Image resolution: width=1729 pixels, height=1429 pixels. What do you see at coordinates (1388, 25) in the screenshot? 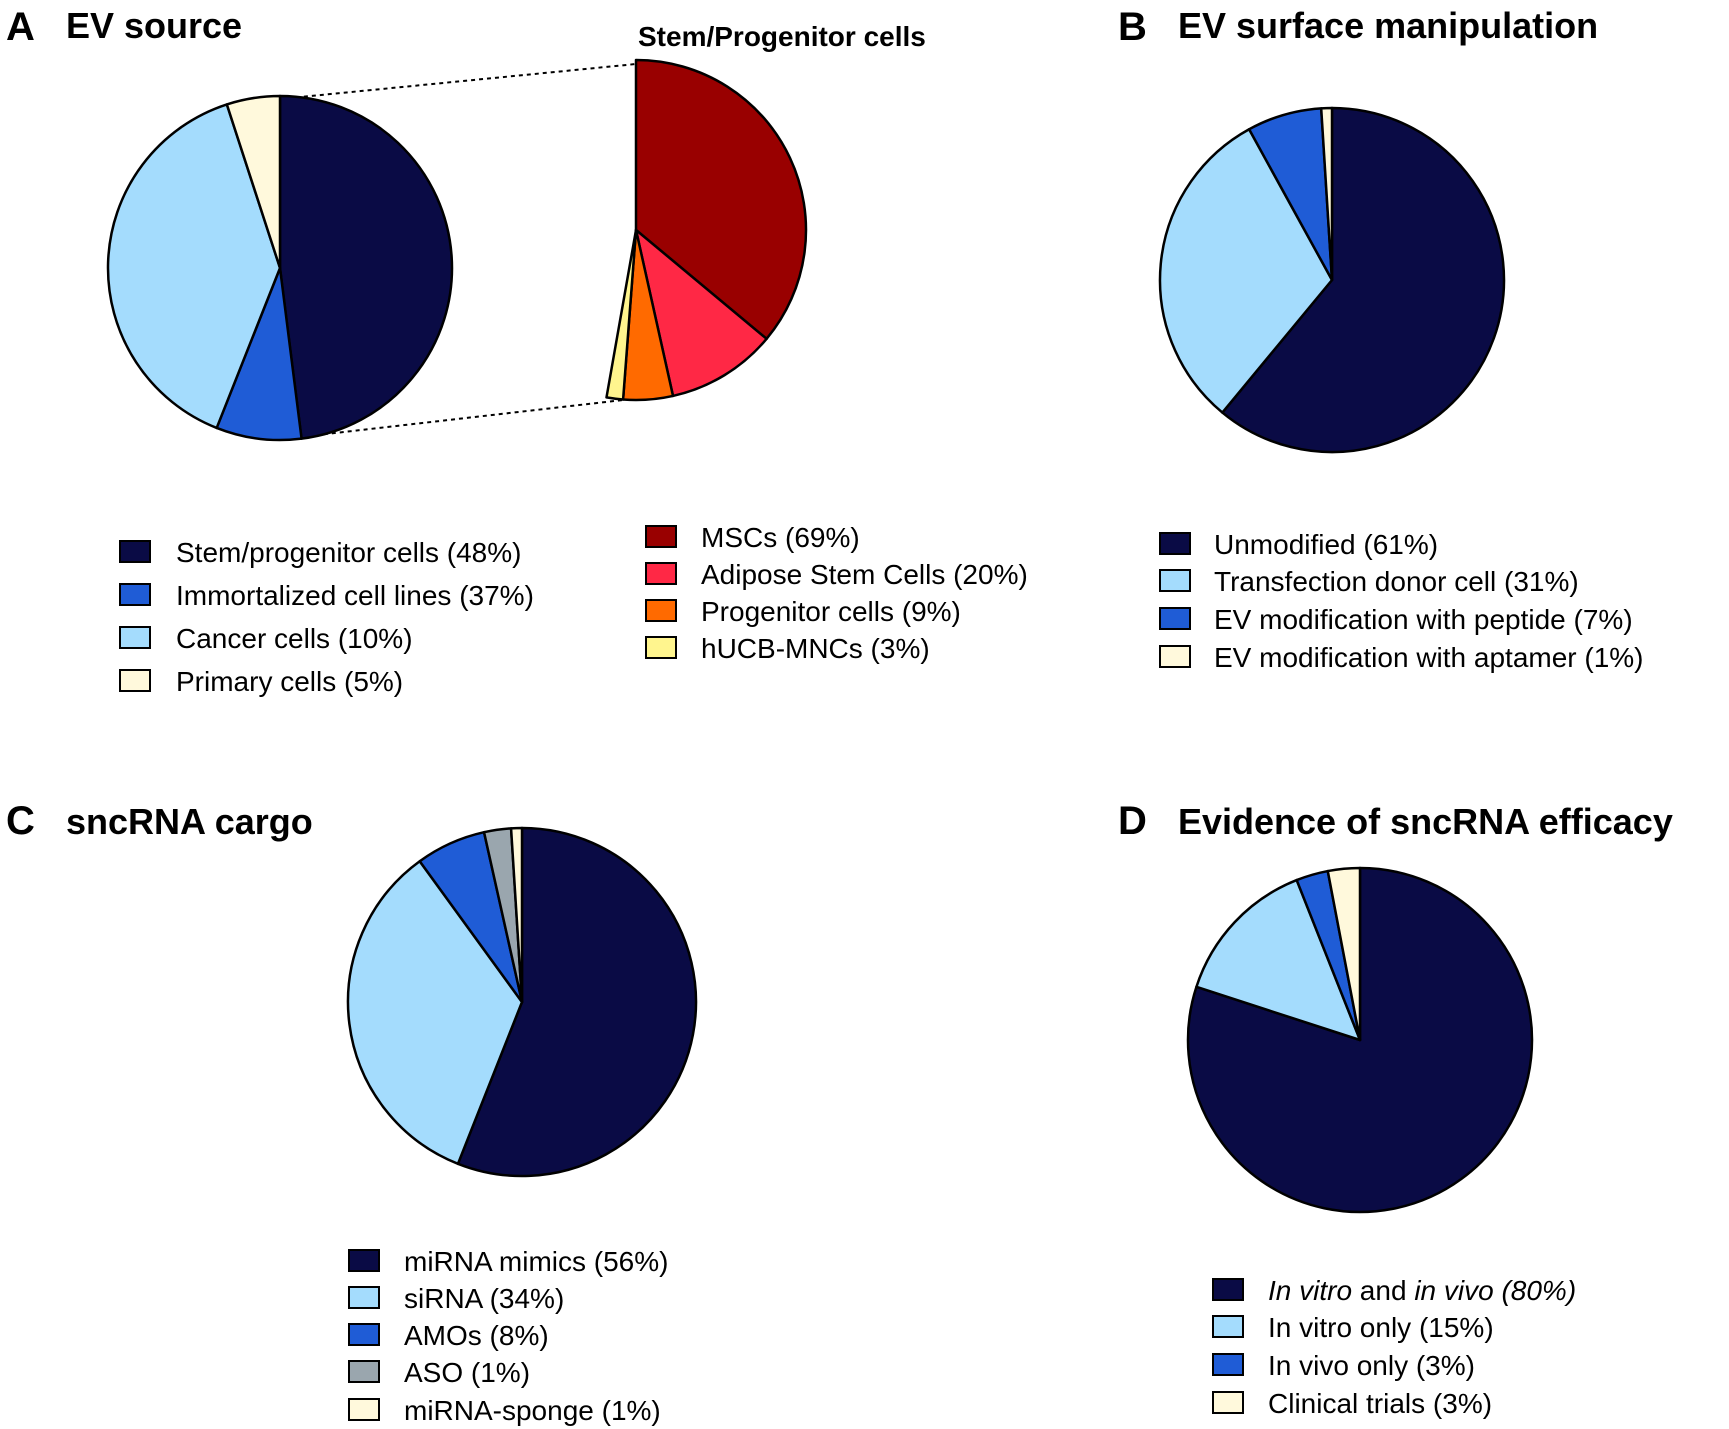
I see `panel-b-title: EV surface manipulation` at bounding box center [1388, 25].